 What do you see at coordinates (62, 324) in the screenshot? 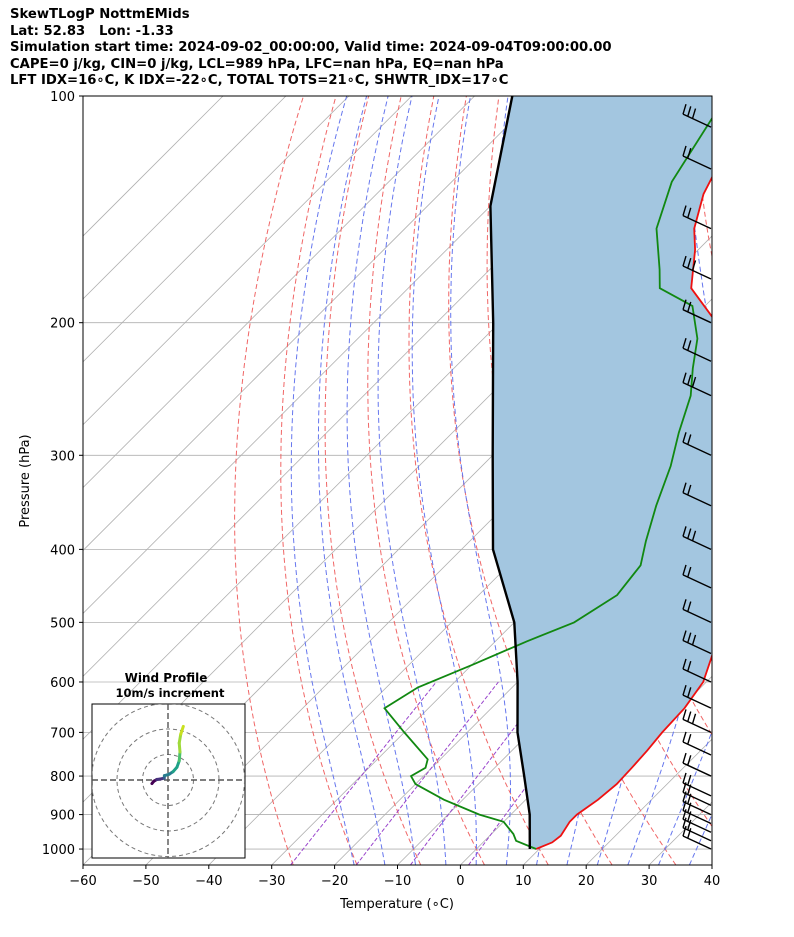
I see `y-tick-label: 200` at bounding box center [62, 324].